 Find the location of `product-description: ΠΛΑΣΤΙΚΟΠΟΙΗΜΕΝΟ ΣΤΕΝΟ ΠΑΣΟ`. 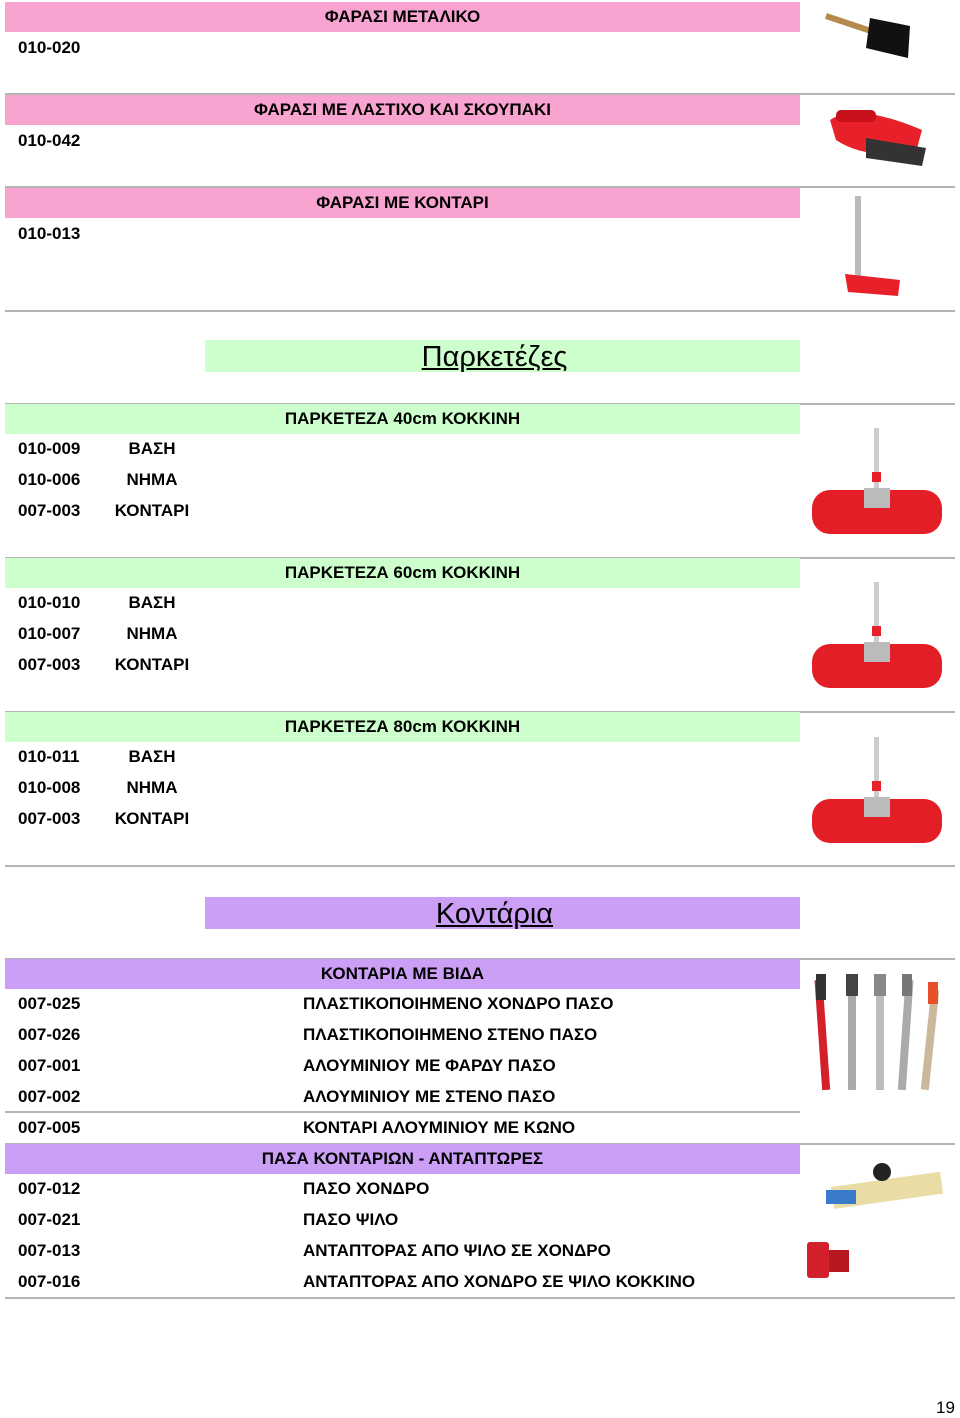

product-description: ΠΛΑΣΤΙΚΟΠΟΙΗΜΕΝΟ ΣΤΕΝΟ ΠΑΣΟ is located at coordinates (450, 1034).